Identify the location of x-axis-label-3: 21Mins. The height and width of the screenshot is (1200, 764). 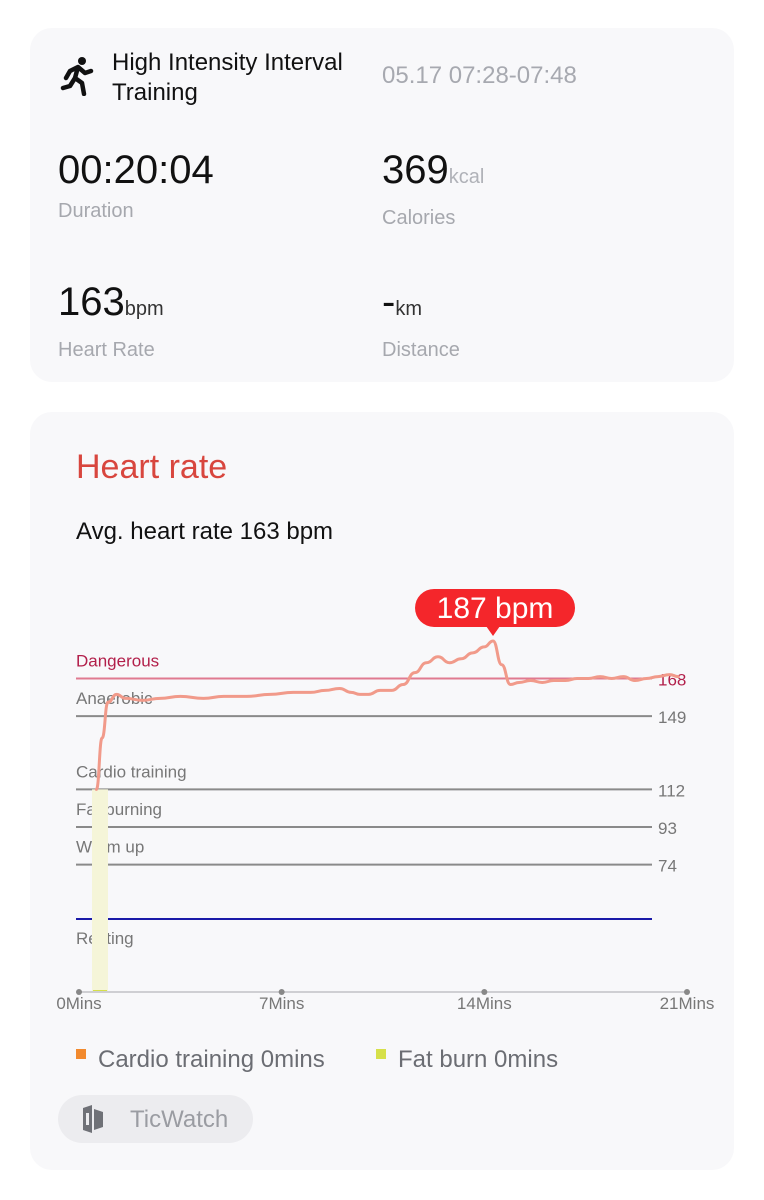
(687, 1003).